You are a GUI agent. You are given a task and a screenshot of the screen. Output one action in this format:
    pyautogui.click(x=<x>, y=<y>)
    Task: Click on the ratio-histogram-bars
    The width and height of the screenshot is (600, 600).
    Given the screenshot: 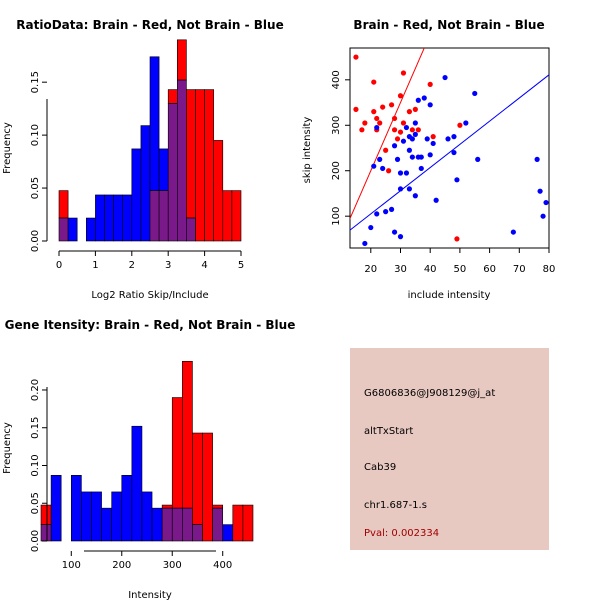 What is the action you would take?
    pyautogui.click(x=150, y=140)
    